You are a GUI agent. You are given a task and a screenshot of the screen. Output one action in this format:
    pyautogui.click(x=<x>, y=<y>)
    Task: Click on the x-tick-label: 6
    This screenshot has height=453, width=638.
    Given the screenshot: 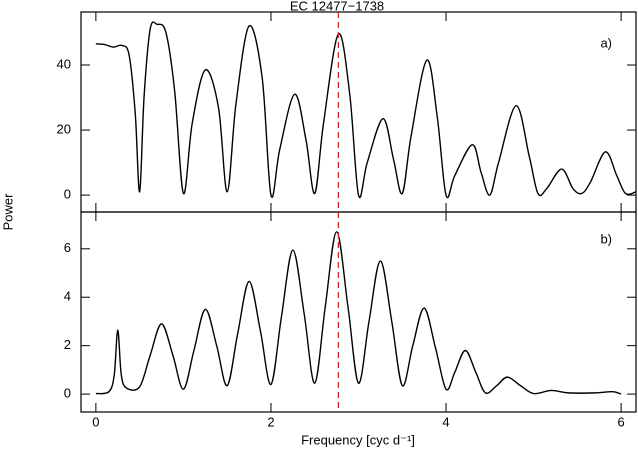 What is the action you would take?
    pyautogui.click(x=621, y=421)
    